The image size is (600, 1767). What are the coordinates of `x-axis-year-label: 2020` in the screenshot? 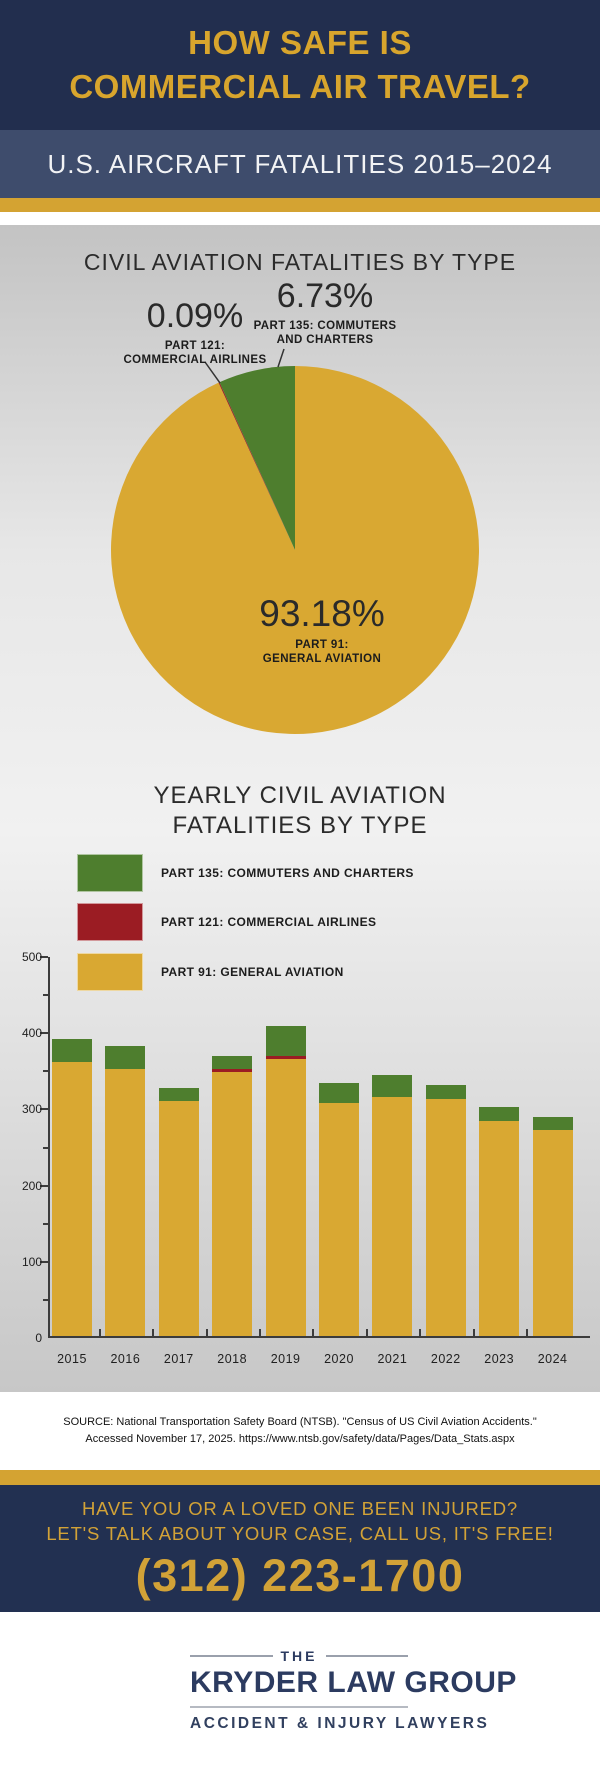 It's located at (339, 1359).